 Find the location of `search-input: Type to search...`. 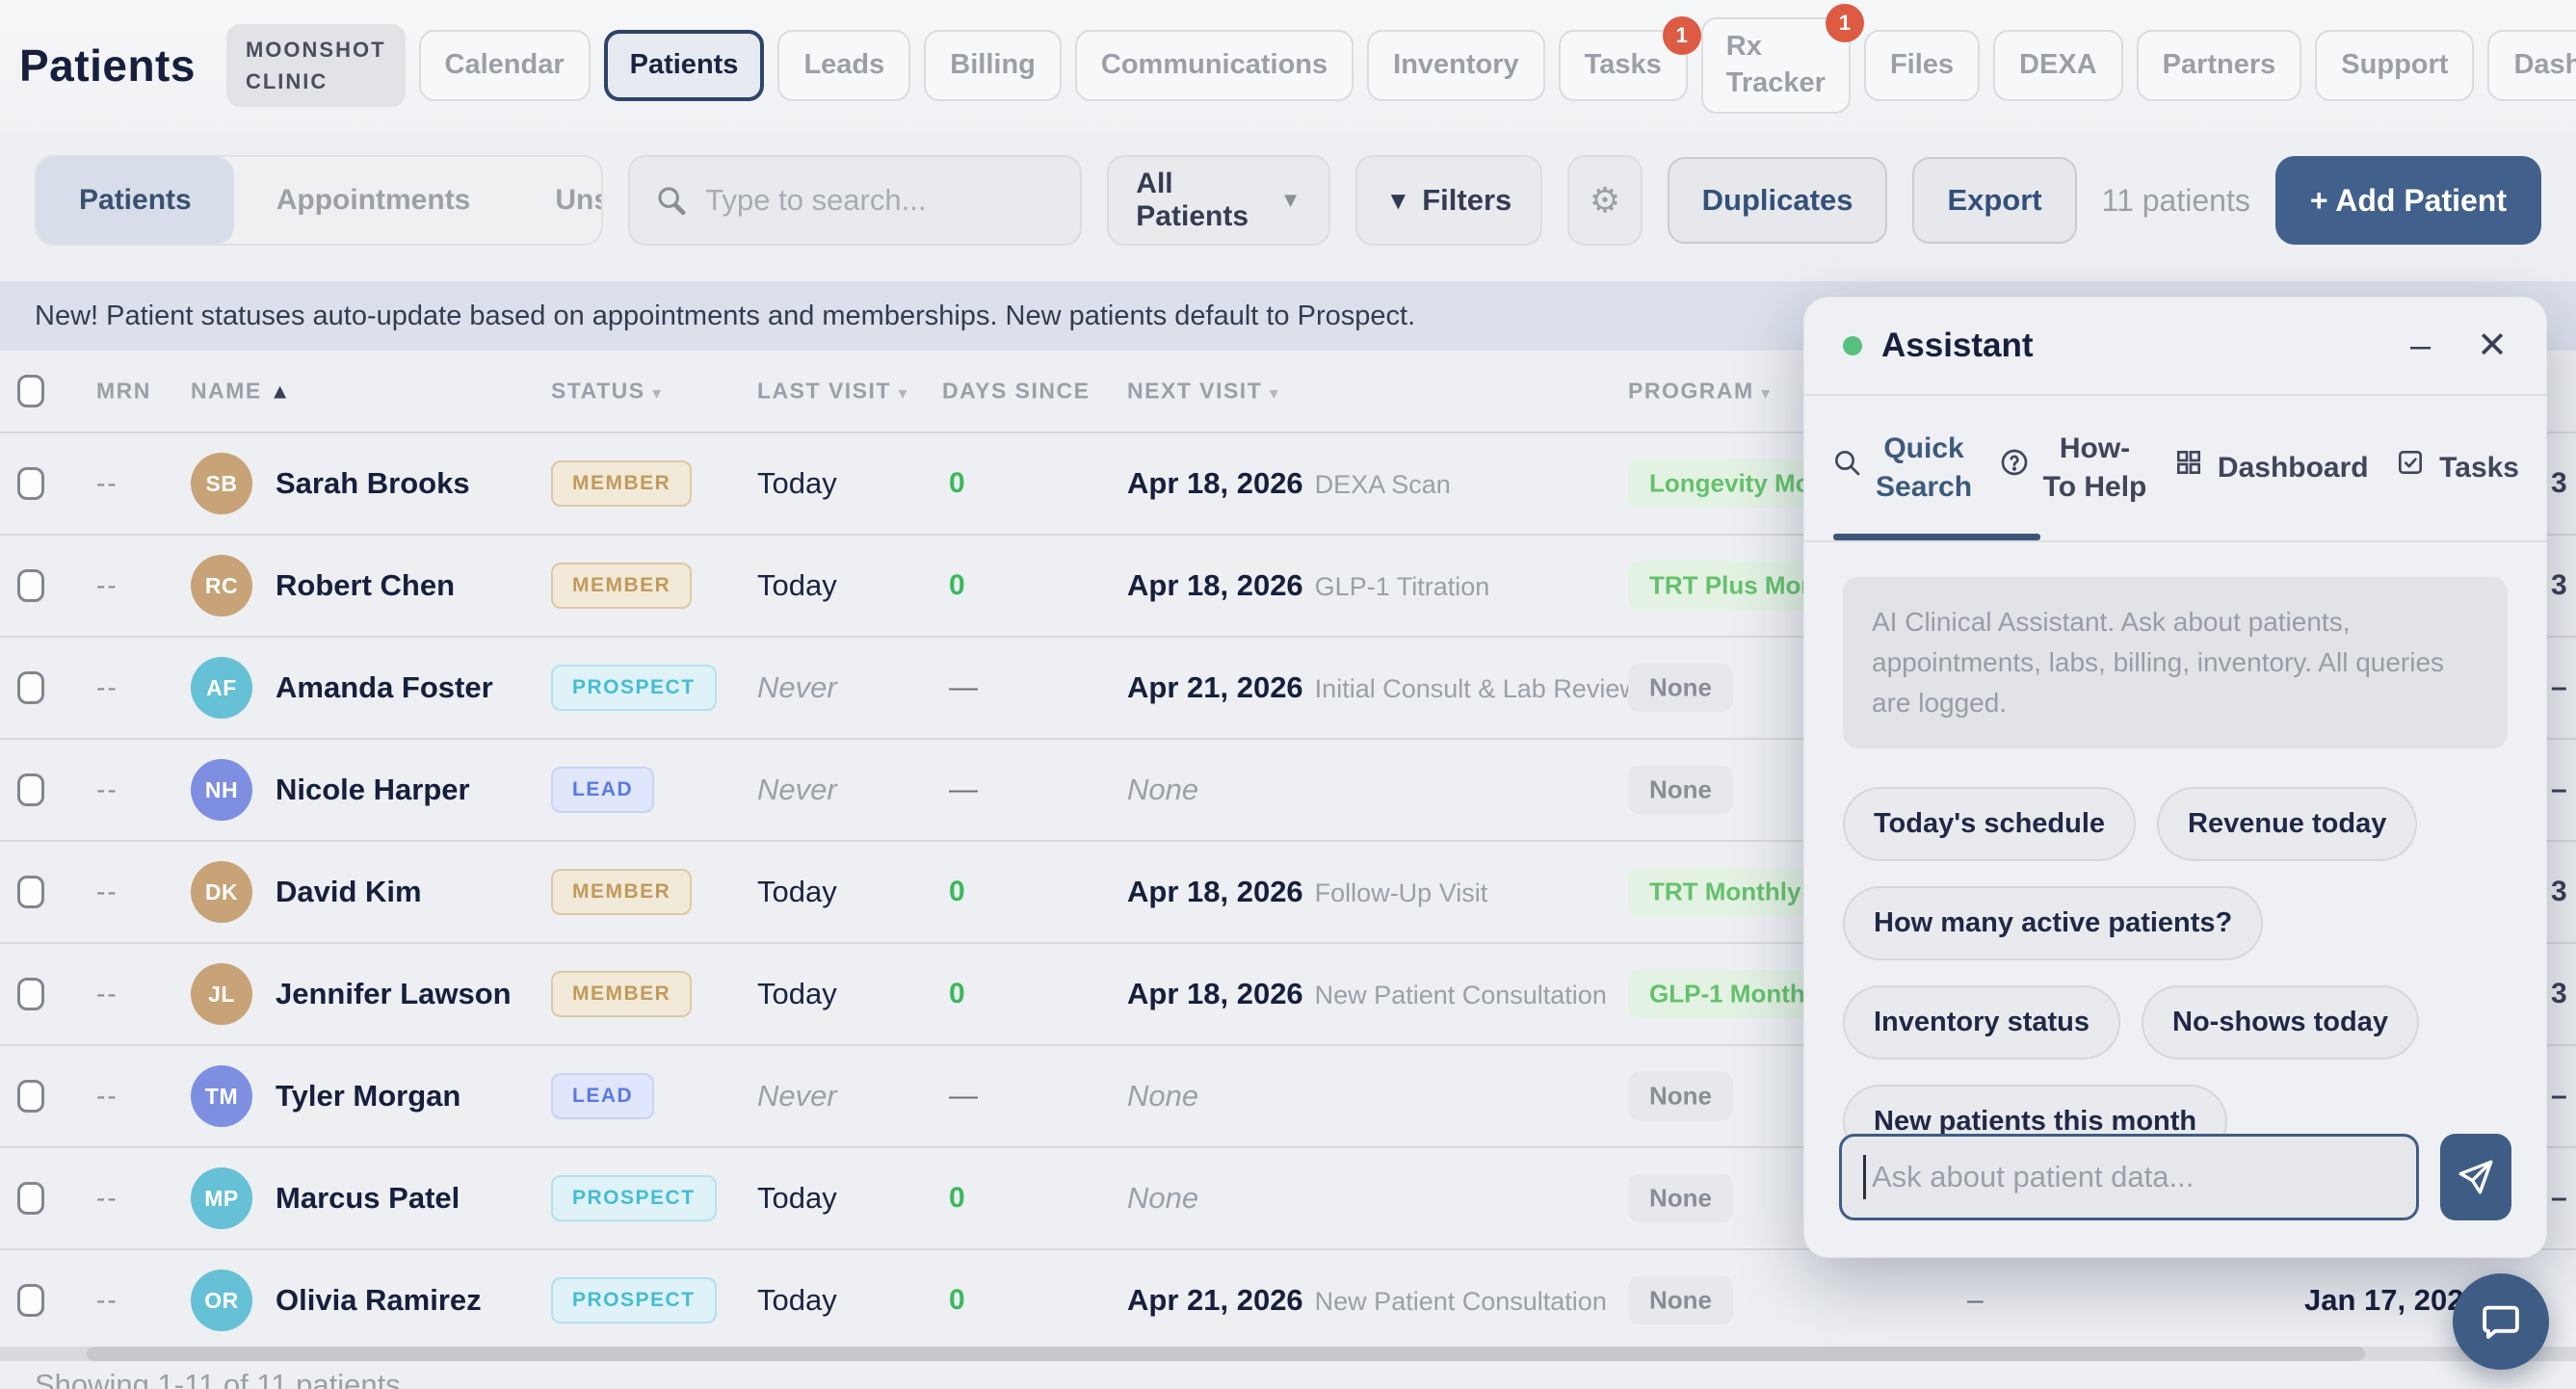

search-input: Type to search... is located at coordinates (856, 200).